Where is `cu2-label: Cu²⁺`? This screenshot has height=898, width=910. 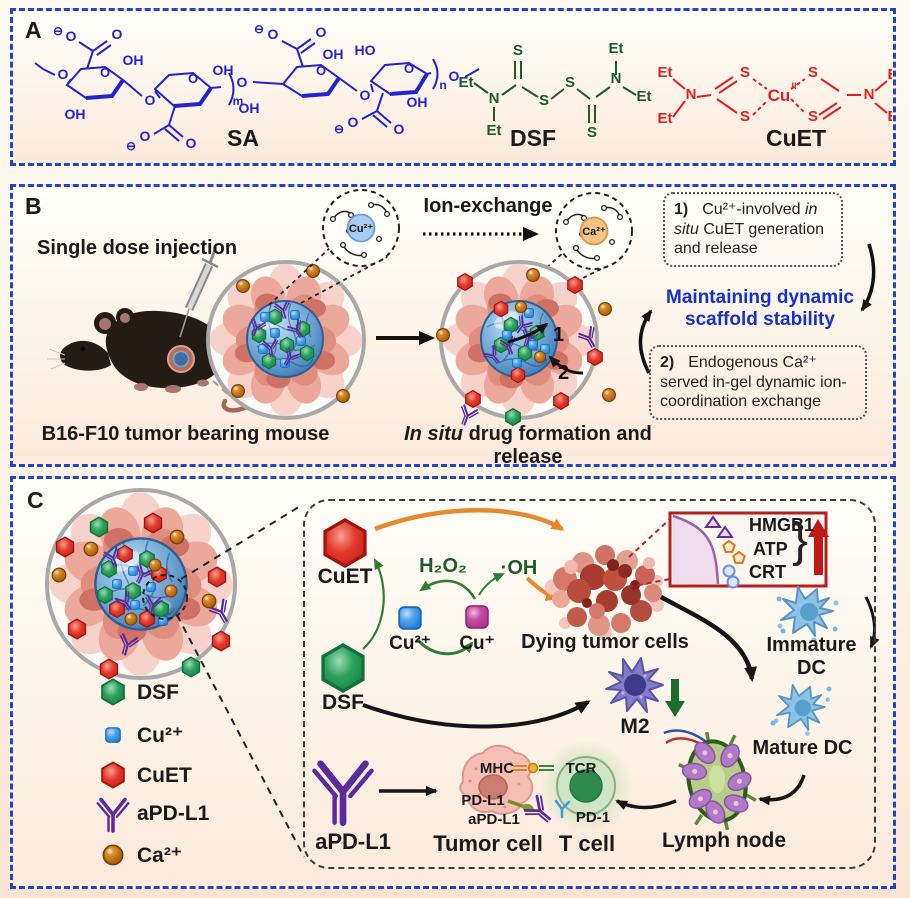
cu2-label: Cu²⁺ is located at coordinates (410, 643).